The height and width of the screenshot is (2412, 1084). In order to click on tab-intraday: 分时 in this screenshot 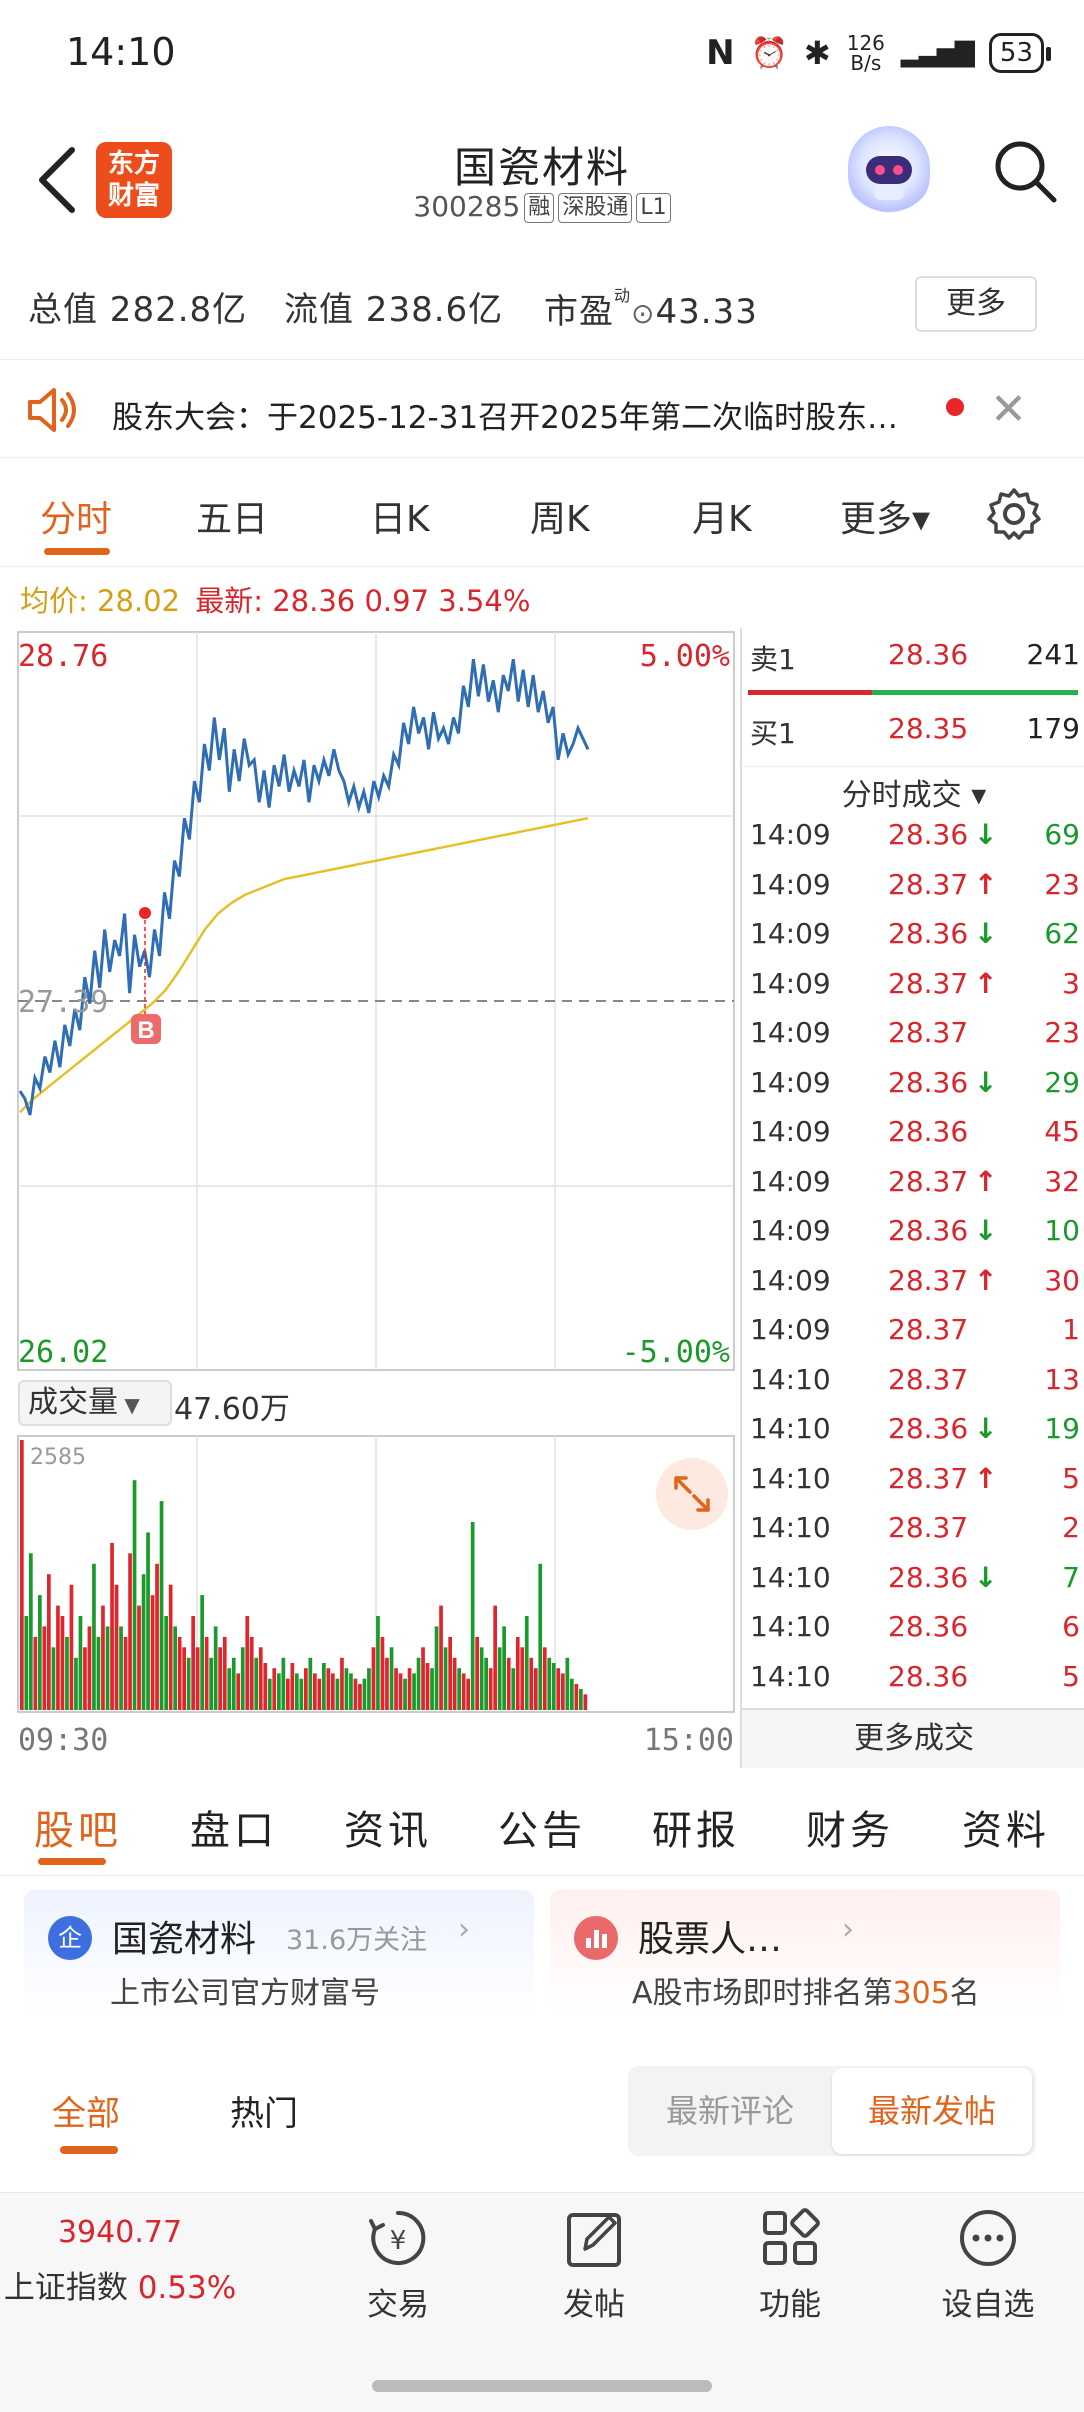, I will do `click(76, 519)`.